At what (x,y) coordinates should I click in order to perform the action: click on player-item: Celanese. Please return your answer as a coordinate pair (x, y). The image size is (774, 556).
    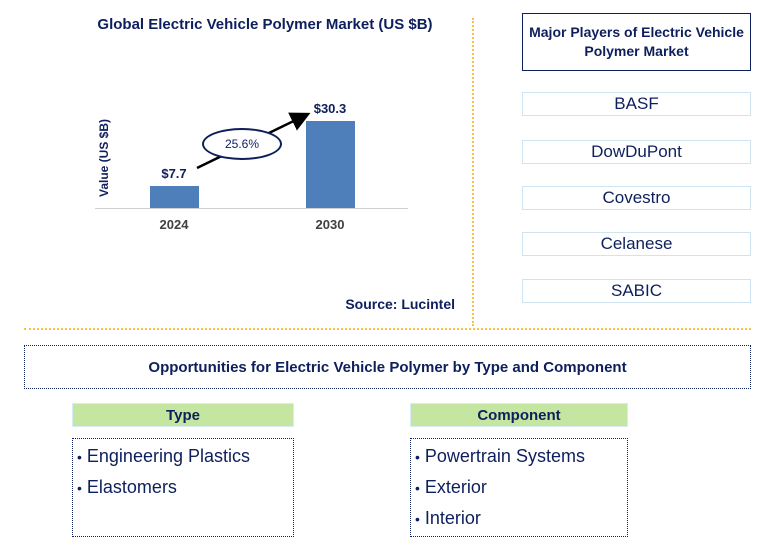
    Looking at the image, I should click on (636, 244).